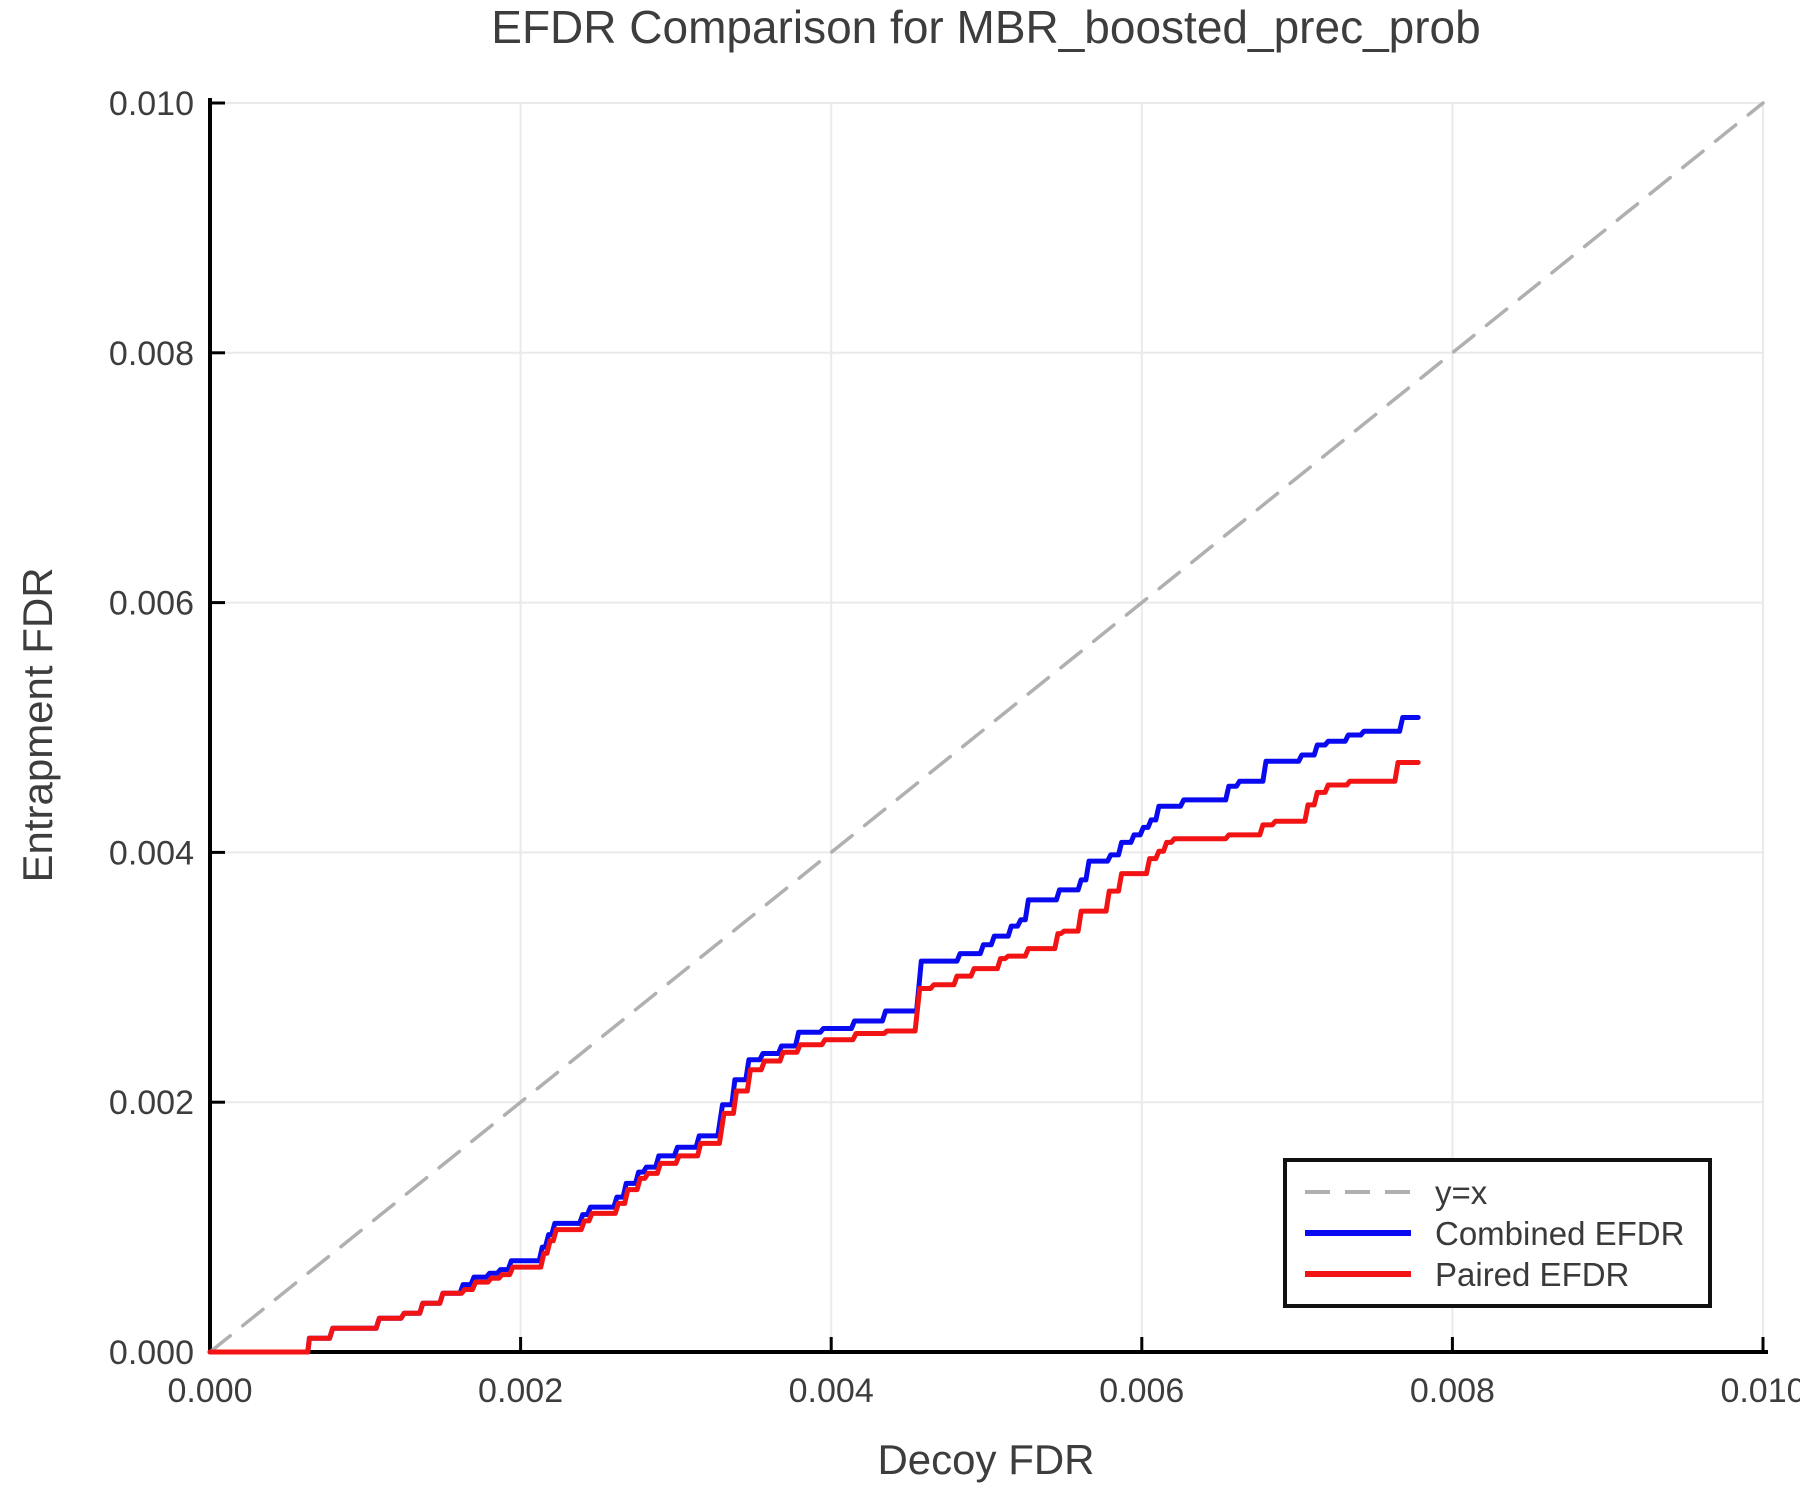 The image size is (1800, 1500). I want to click on x-tick-label: 0.000, so click(209, 1391).